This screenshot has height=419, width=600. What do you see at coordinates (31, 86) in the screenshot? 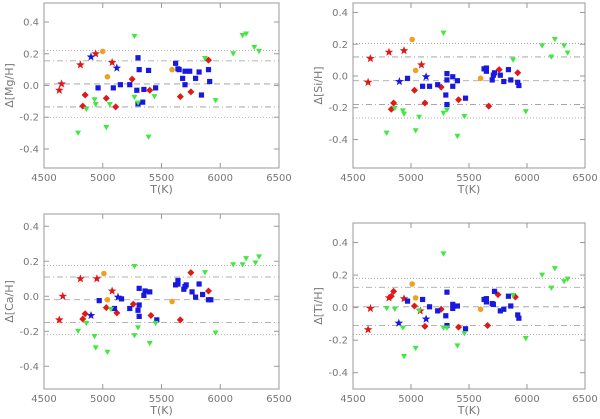
I see `y-tick-label: 0.0` at bounding box center [31, 86].